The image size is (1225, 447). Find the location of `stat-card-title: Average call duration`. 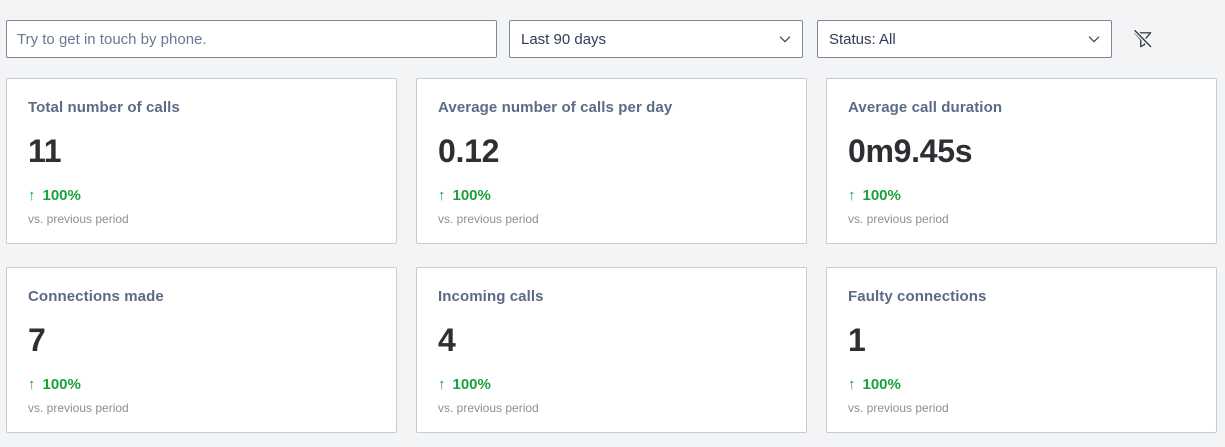

stat-card-title: Average call duration is located at coordinates (925, 107).